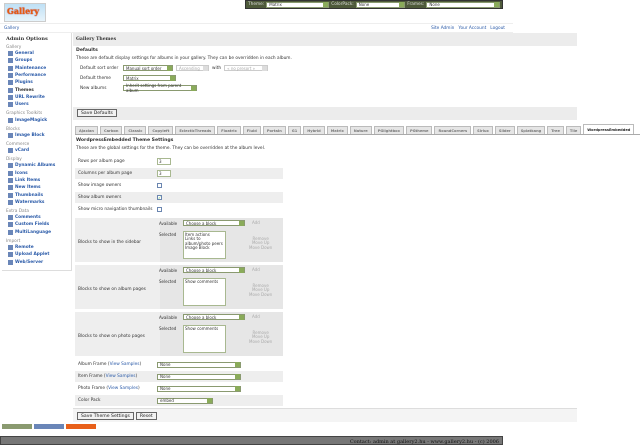  Describe the element at coordinates (199, 364) in the screenshot. I see `album-frame-select: None` at that location.